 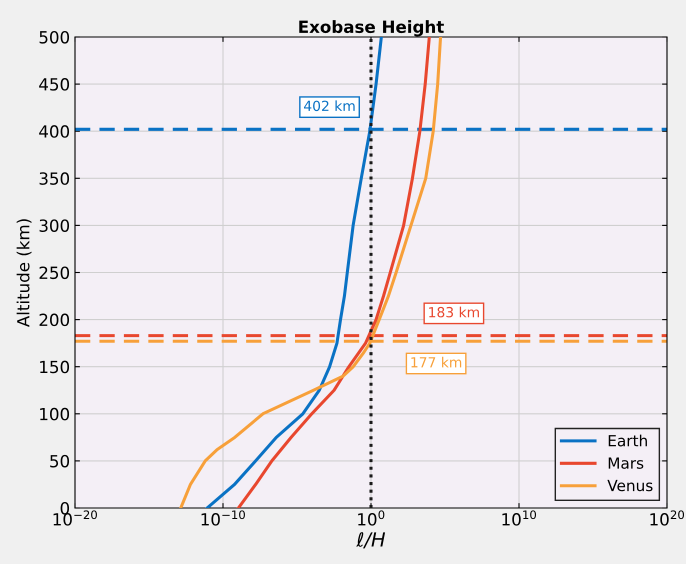 I want to click on legend-label: Venus, so click(x=630, y=486).